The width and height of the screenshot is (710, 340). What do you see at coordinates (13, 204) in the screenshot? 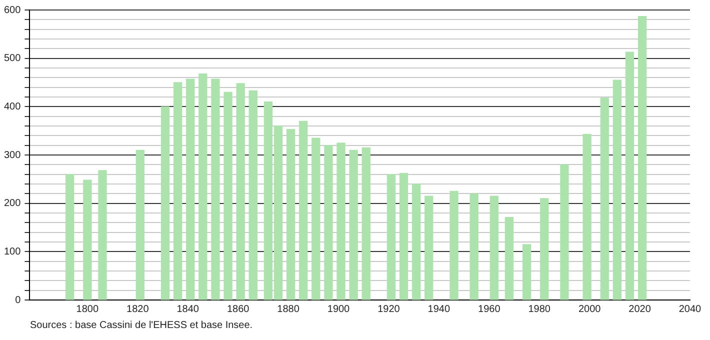
I see `y-tick-label: 200` at bounding box center [13, 204].